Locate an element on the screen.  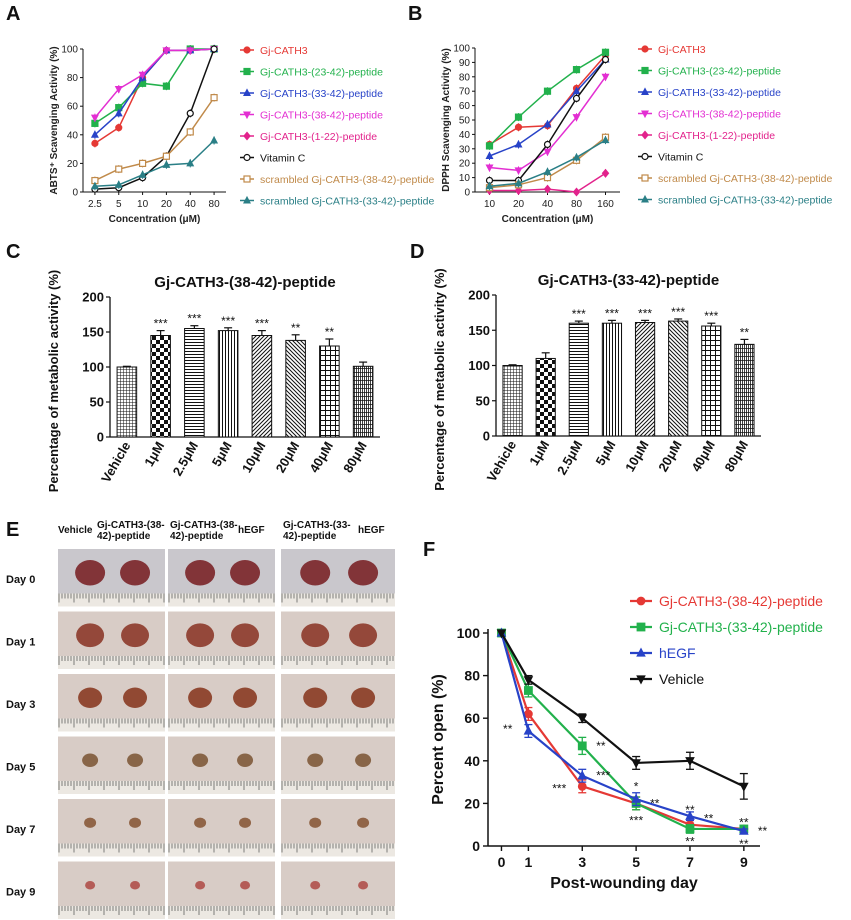
x-tick-label: 10 is located at coordinates (143, 204).